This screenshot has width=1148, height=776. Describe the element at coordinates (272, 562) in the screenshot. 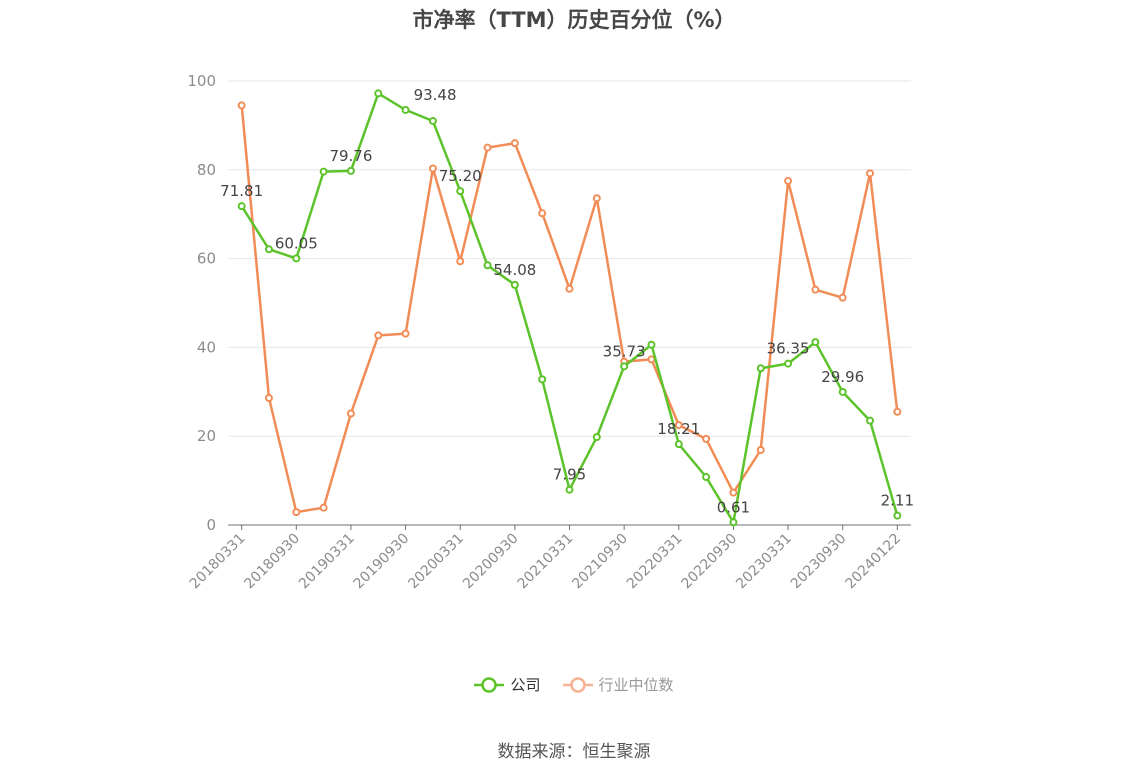

I see `x-tick-label: 20180930` at that location.